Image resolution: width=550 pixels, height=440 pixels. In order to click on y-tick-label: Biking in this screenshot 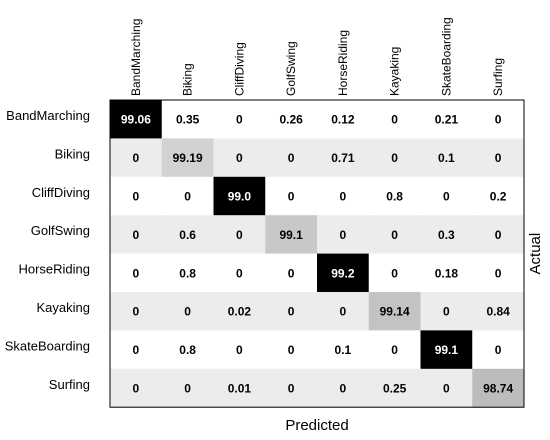, I will do `click(72, 153)`.